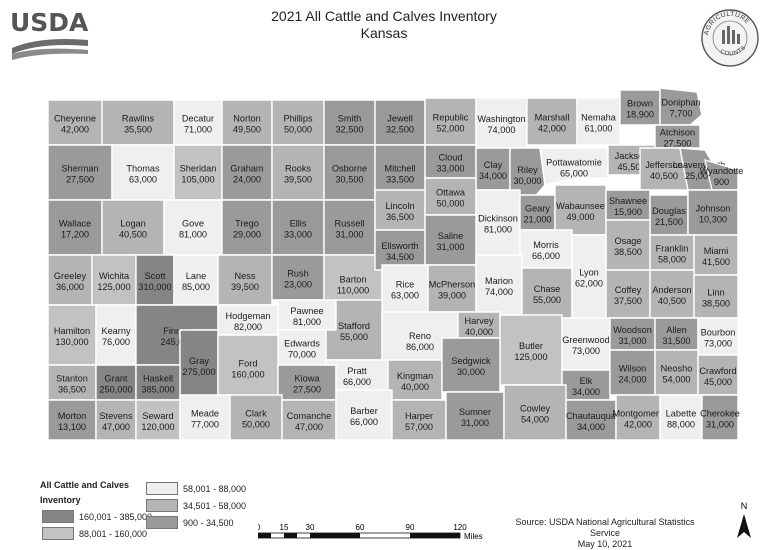 The image size is (768, 550). I want to click on county-value-osborne: 30,500, so click(349, 180).